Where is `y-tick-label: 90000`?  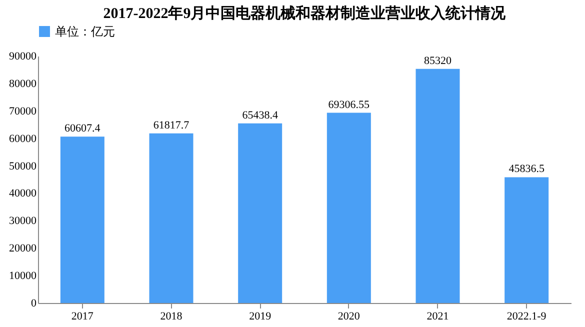
y-tick-label: 90000 is located at coordinates (23, 56).